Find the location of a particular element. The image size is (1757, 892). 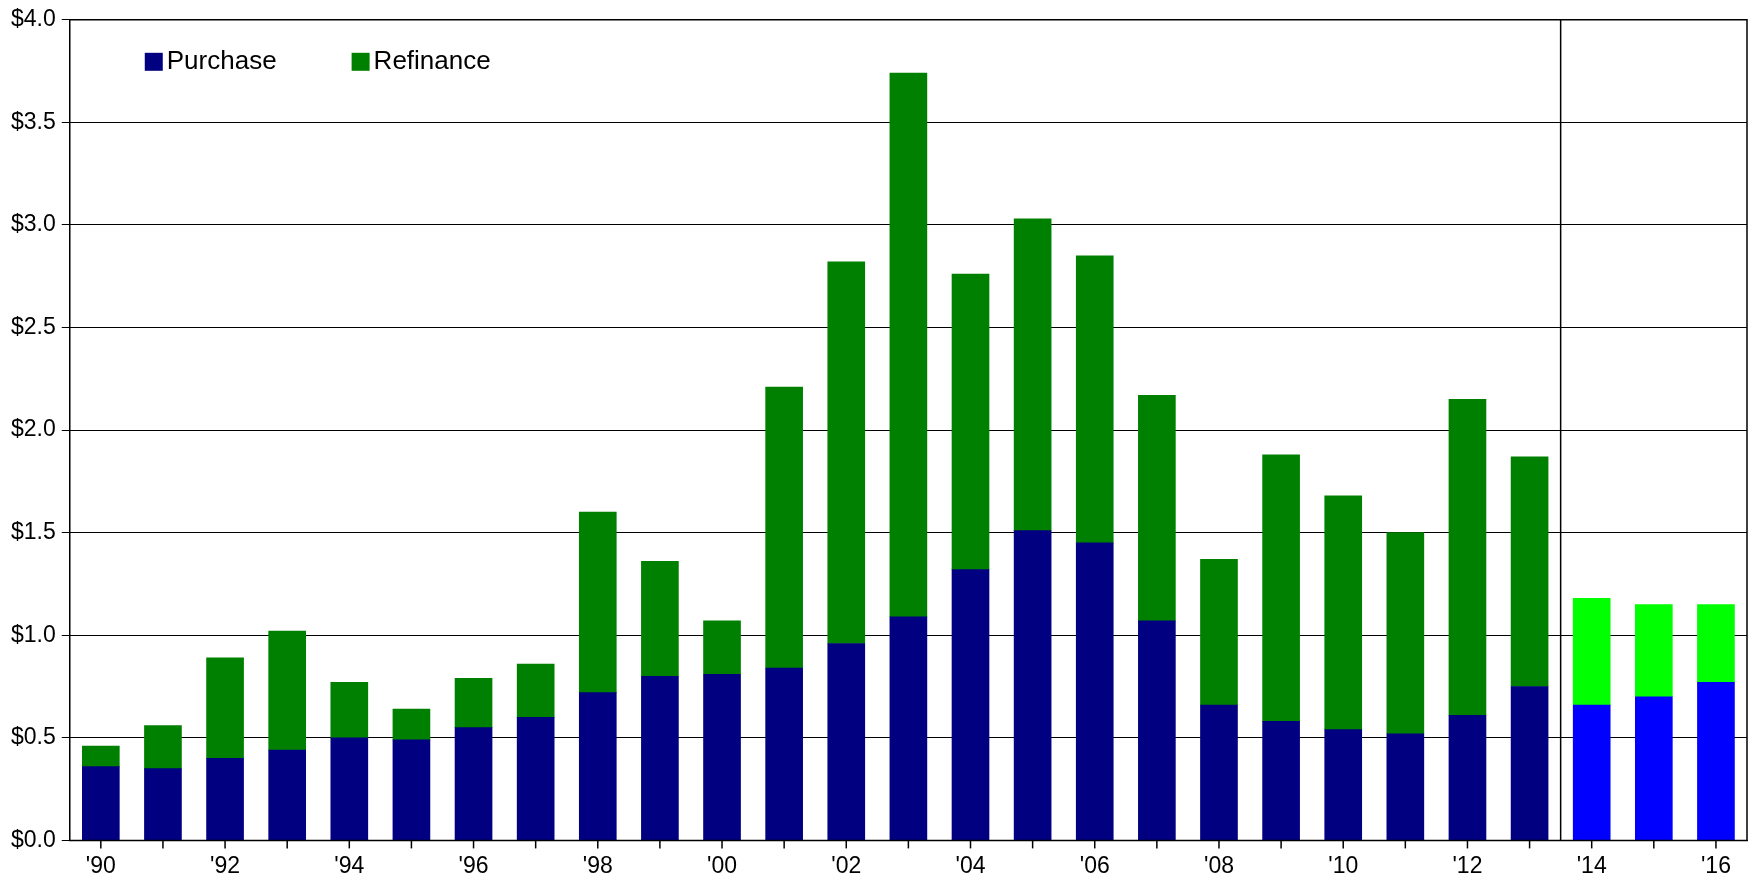

legend-label: Refinance is located at coordinates (432, 59).